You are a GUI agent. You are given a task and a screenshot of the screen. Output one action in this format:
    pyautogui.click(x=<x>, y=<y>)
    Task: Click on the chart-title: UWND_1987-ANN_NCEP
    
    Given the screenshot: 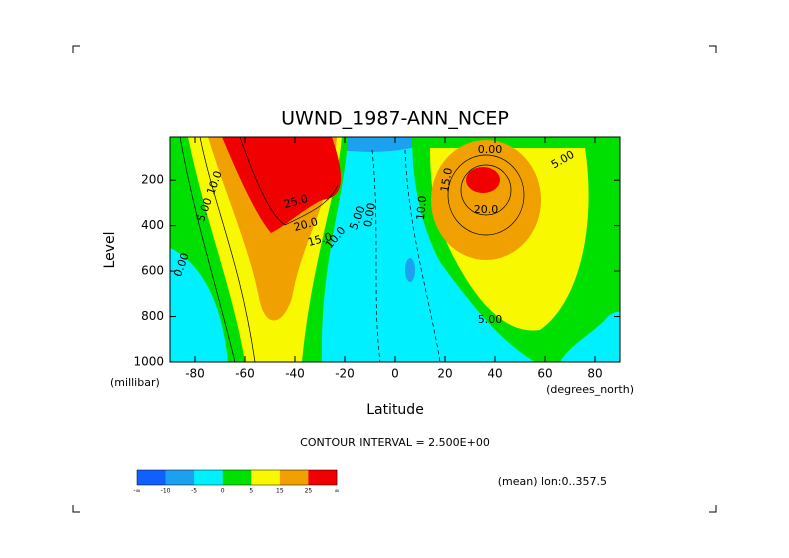 What is the action you would take?
    pyautogui.click(x=395, y=119)
    